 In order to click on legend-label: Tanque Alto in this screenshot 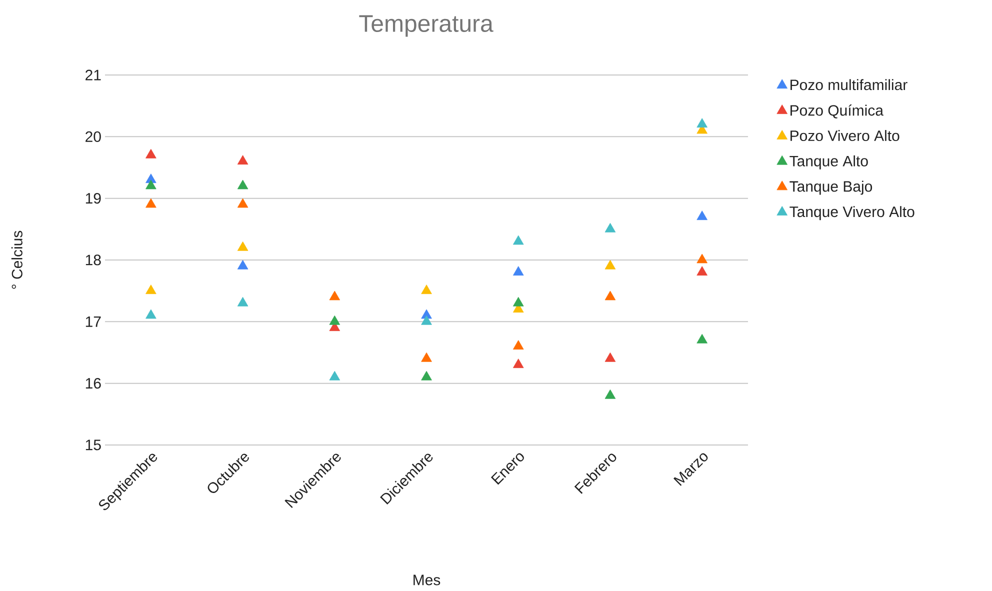, I will do `click(829, 162)`.